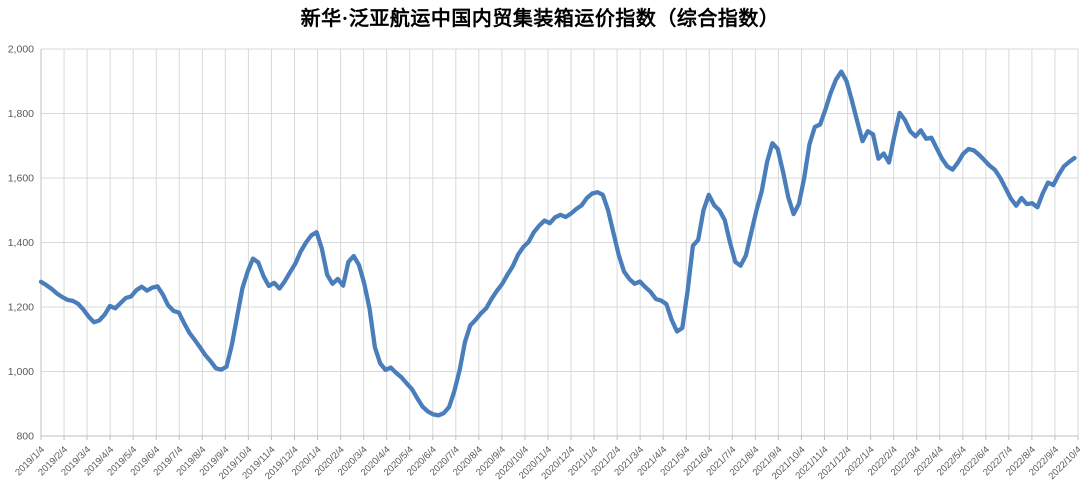 The height and width of the screenshot is (489, 1080). Describe the element at coordinates (25, 437) in the screenshot. I see `y-tick-label: 800` at that location.